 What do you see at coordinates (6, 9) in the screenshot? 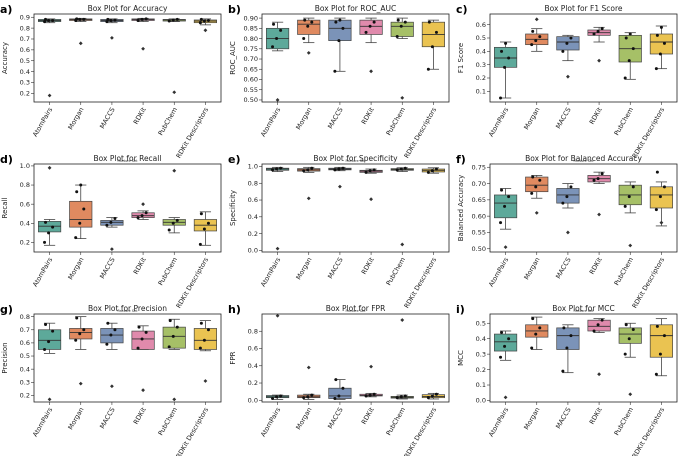
I see `panel-label: a)` at bounding box center [6, 9].